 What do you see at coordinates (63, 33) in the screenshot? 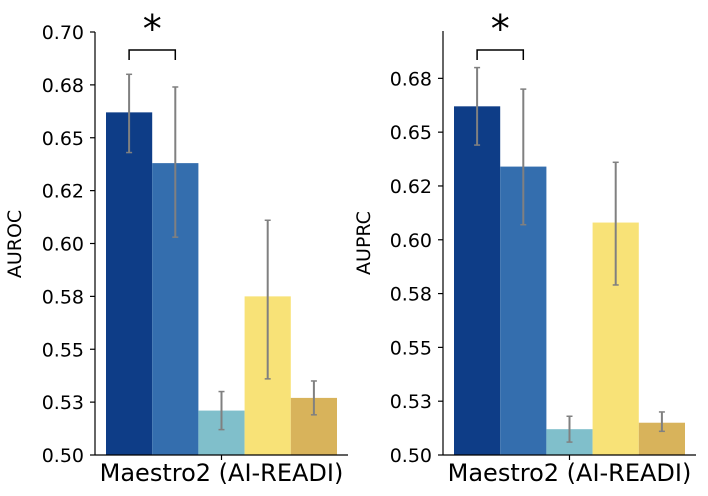
I see `y-tick-label: 0.70` at bounding box center [63, 33].